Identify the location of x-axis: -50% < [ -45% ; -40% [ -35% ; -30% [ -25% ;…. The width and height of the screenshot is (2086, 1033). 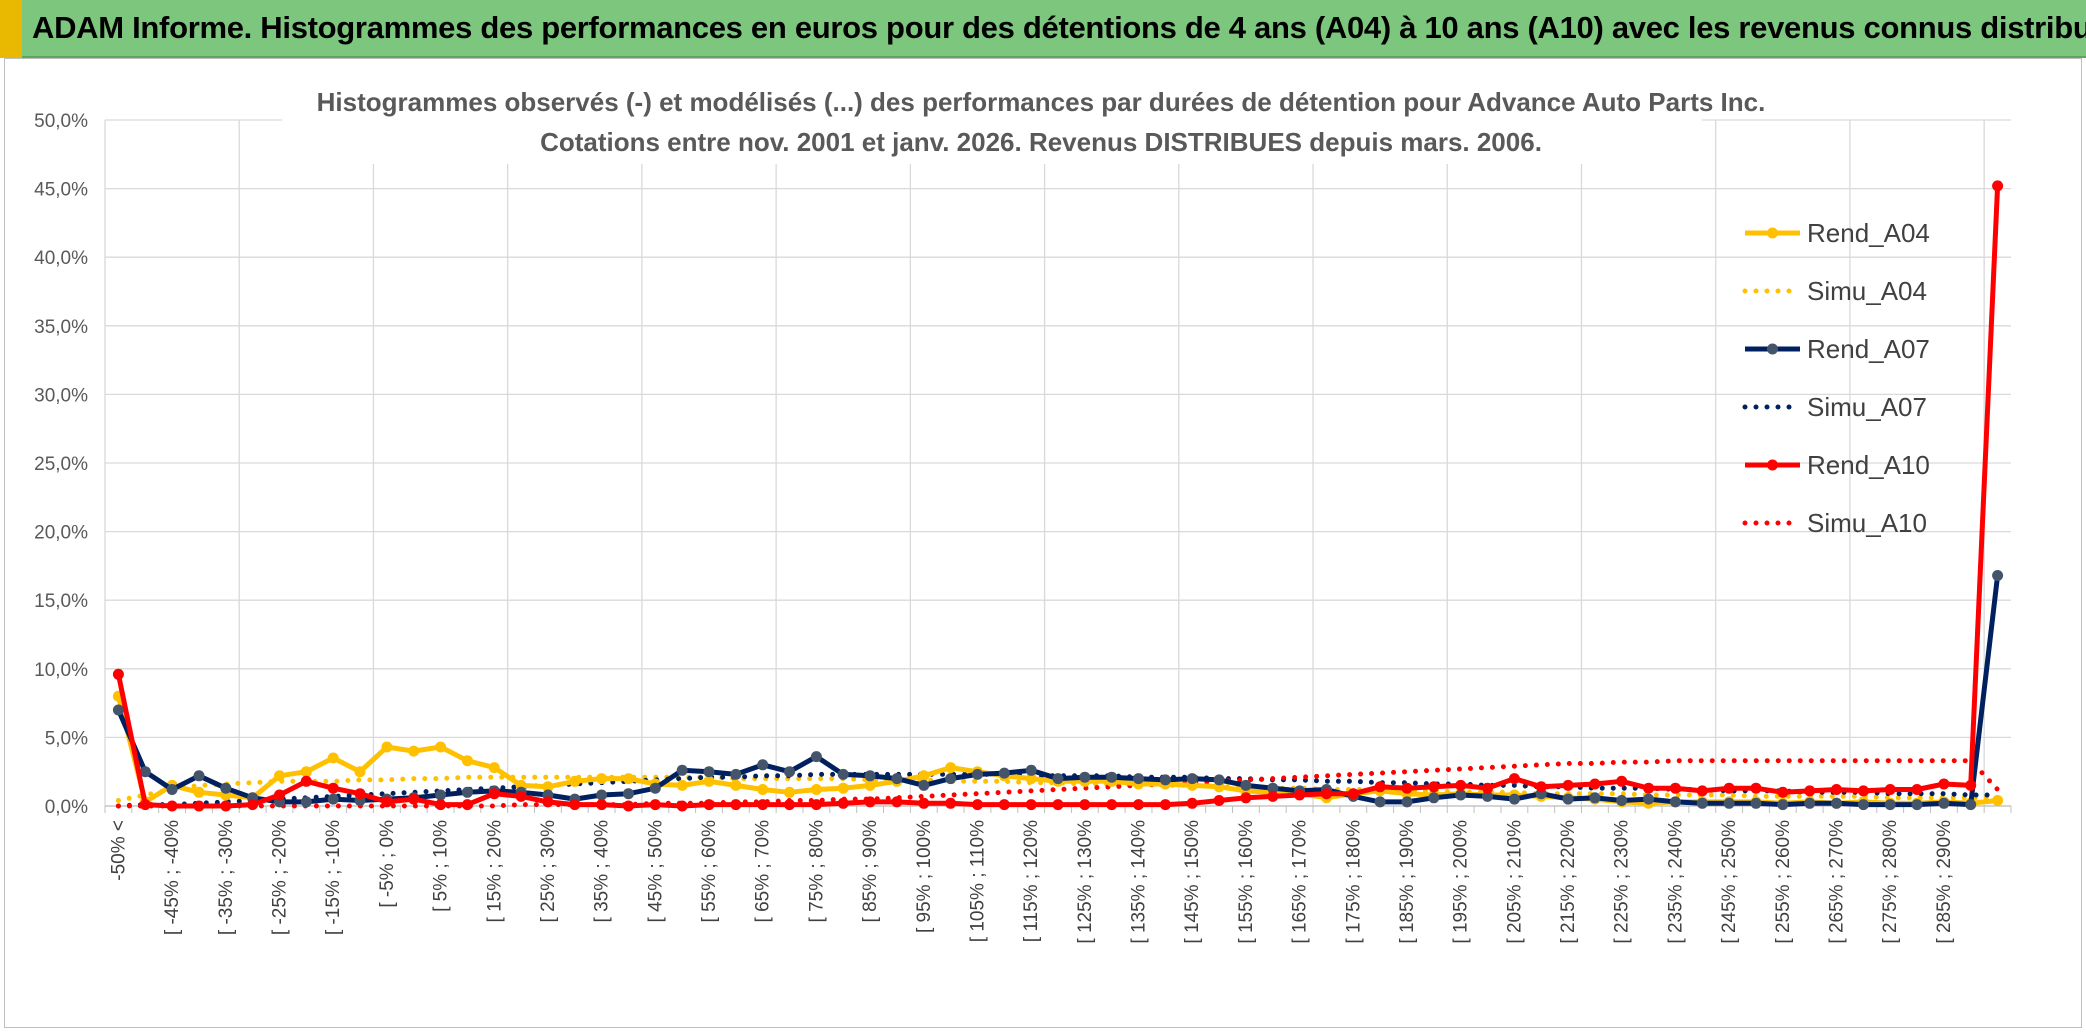
(1058, 874).